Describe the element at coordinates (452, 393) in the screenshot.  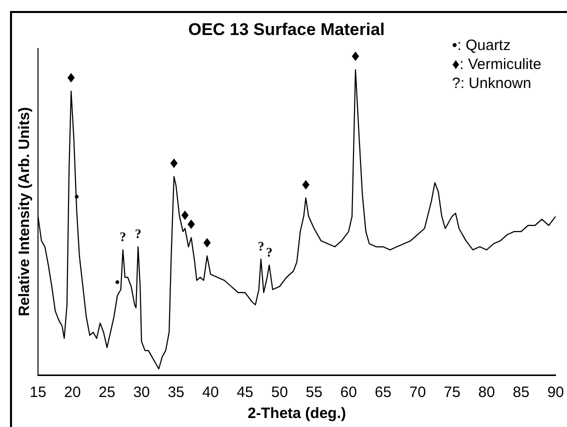
I see `x-tick-label: 75` at that location.